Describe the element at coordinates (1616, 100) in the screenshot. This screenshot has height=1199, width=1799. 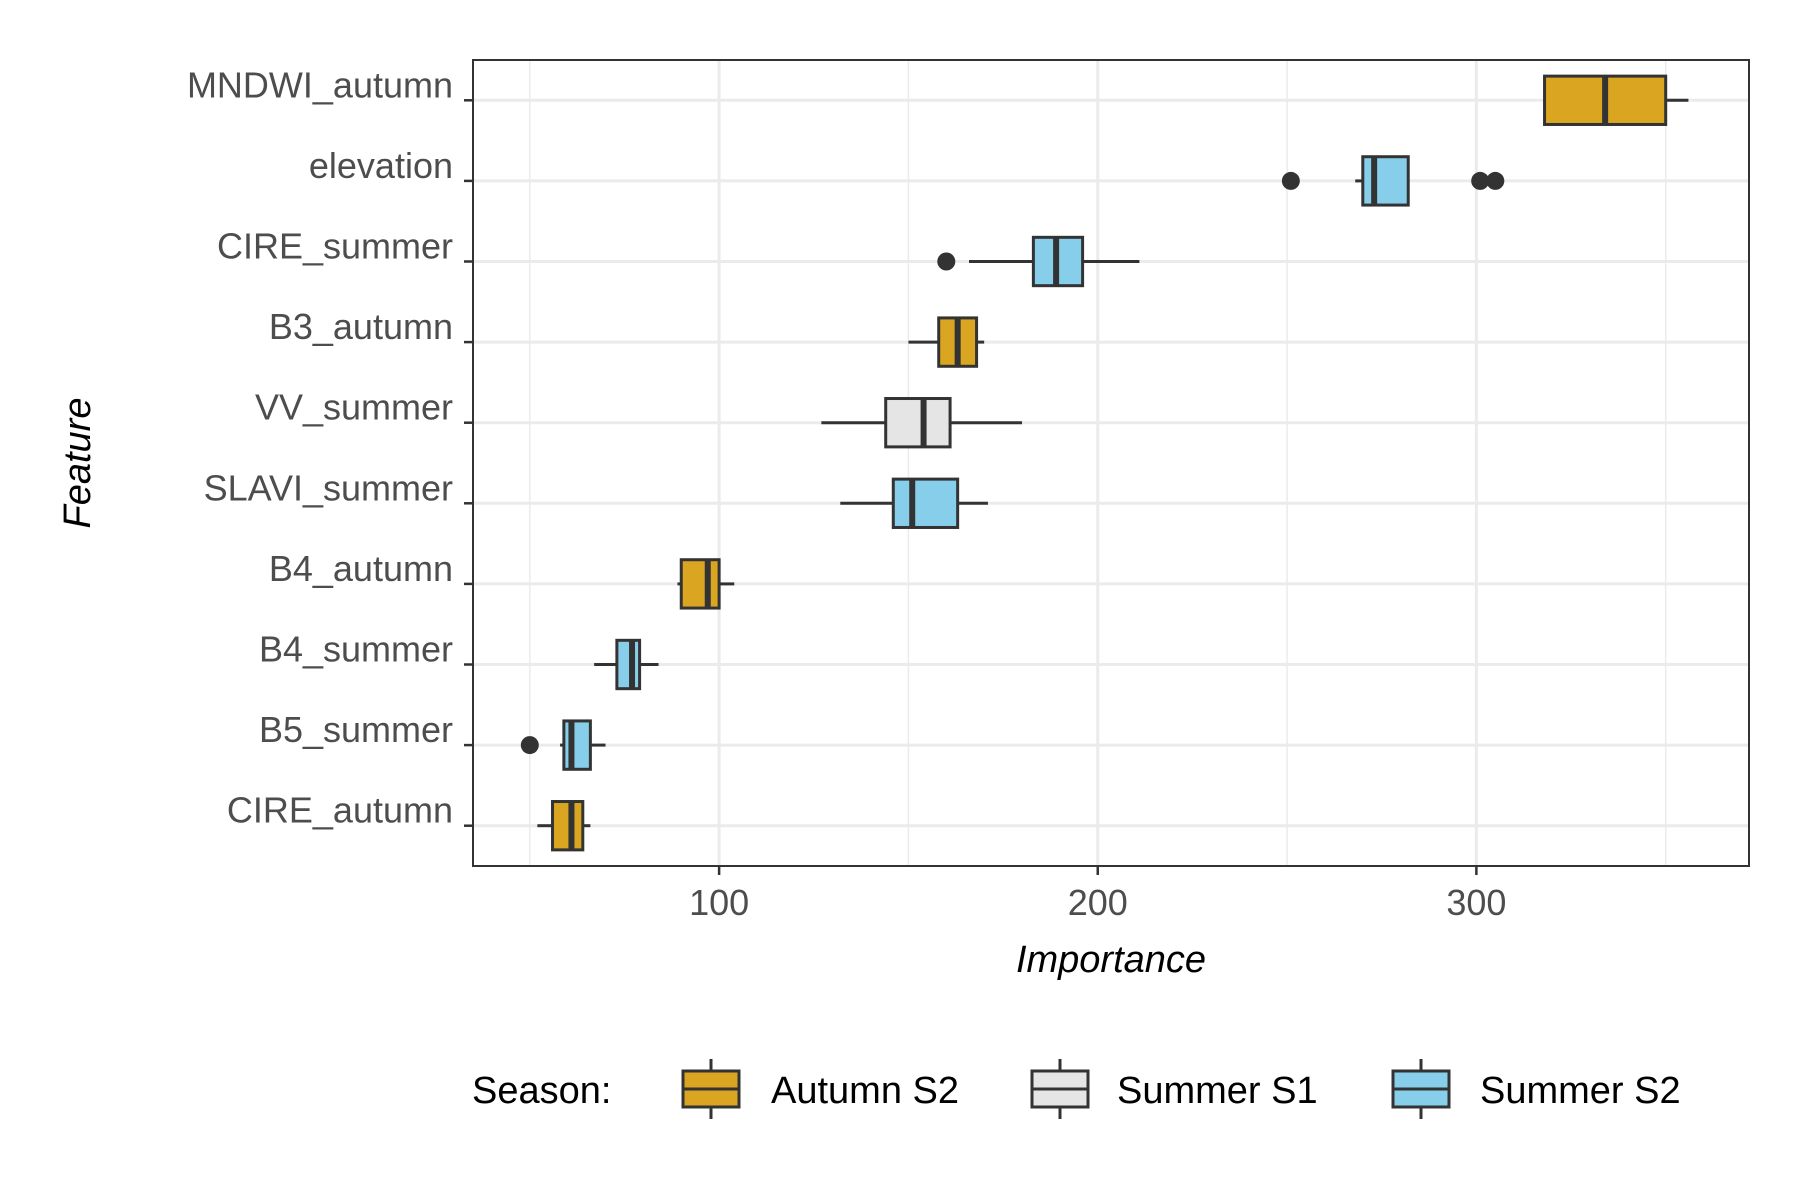
I see `box-MNDWI_autumn` at that location.